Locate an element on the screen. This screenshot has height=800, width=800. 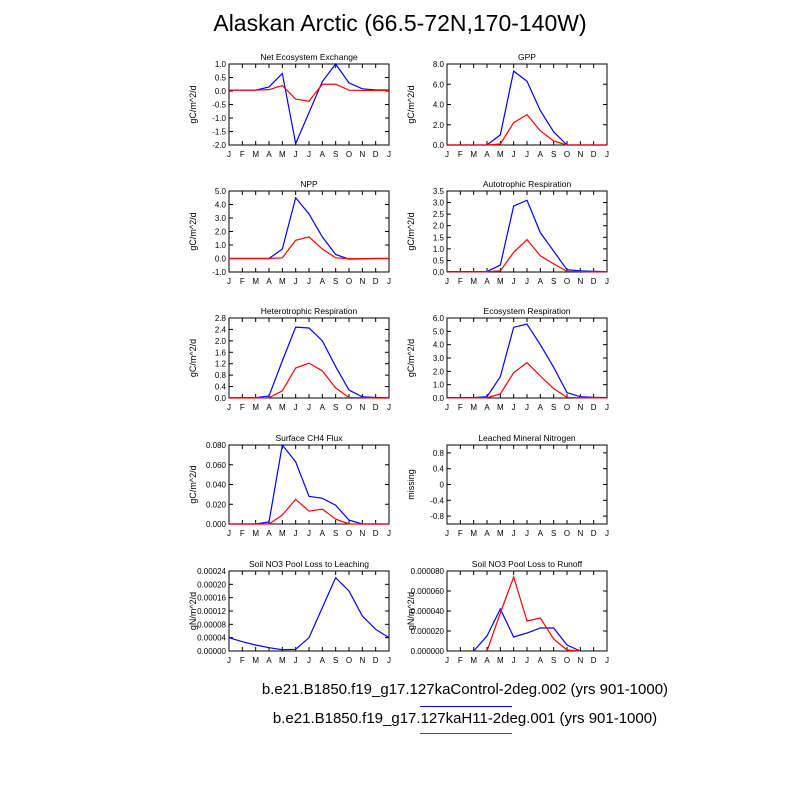
chart-6-ytick-label-3: 0.060 is located at coordinates (216, 465).